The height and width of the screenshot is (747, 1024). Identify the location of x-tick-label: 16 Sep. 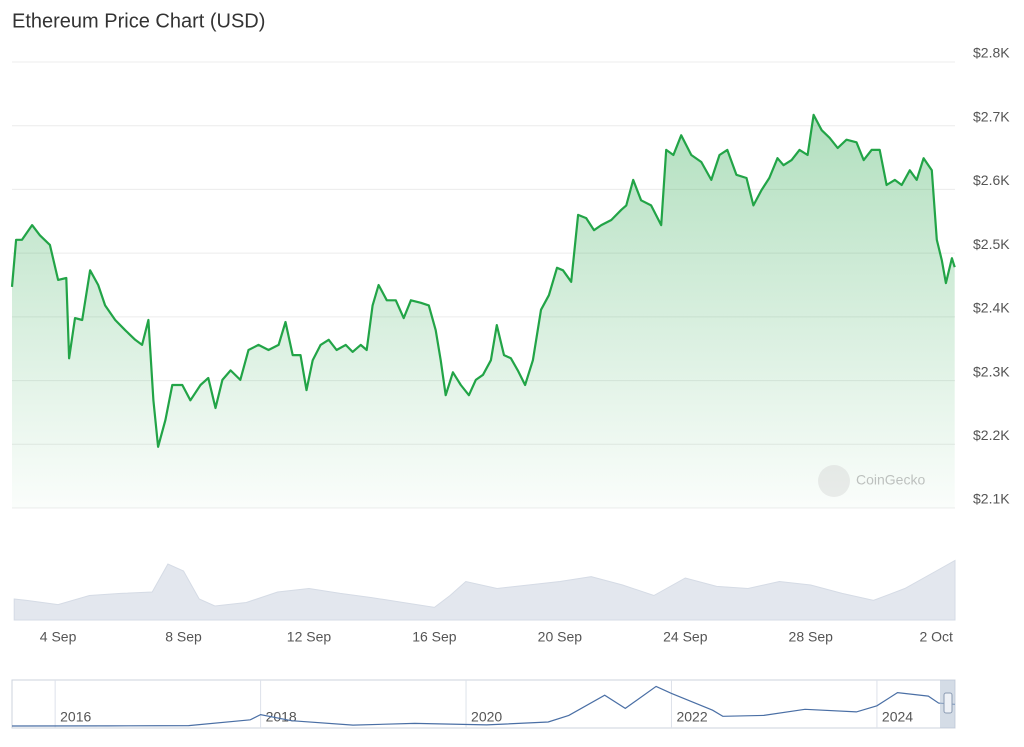
(434, 637).